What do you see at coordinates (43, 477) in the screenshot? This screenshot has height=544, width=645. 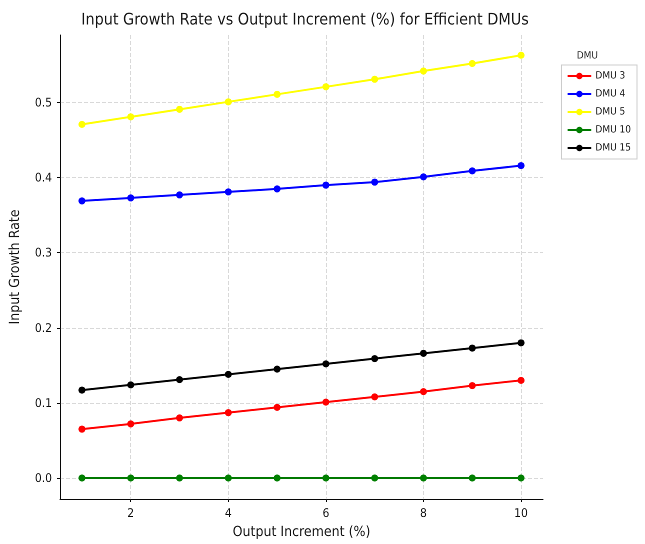 I see `y-tick-label: 0.0` at bounding box center [43, 477].